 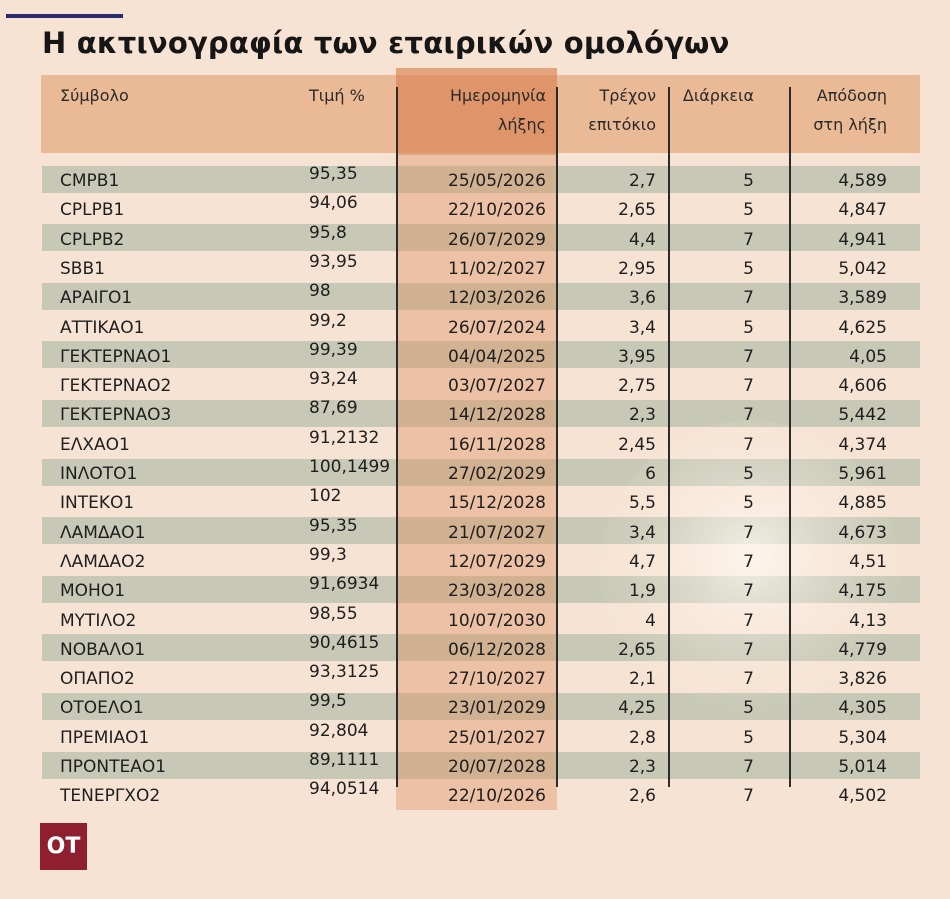 I want to click on cell-coupon: 2,7, so click(x=642, y=181).